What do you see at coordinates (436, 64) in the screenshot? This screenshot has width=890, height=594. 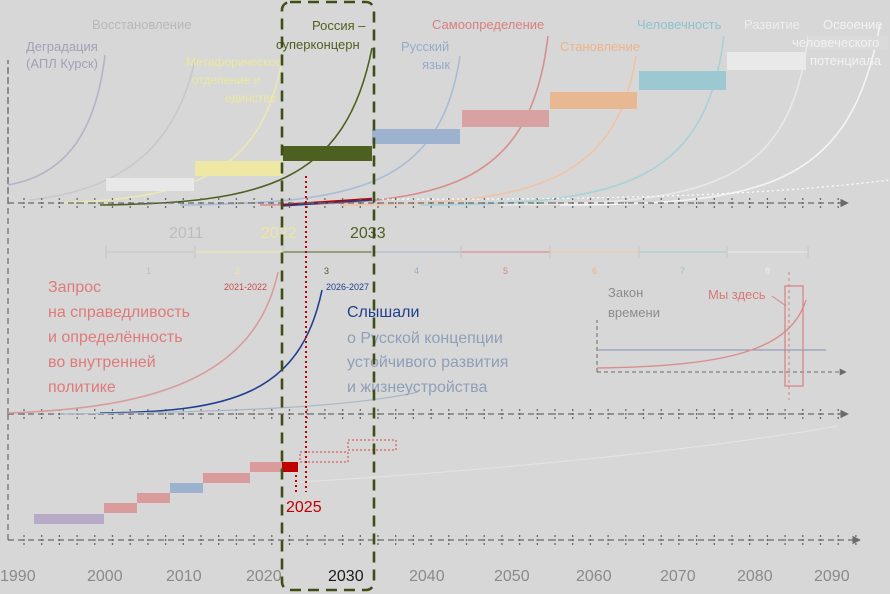 I see `label-russian-language-2: язык` at bounding box center [436, 64].